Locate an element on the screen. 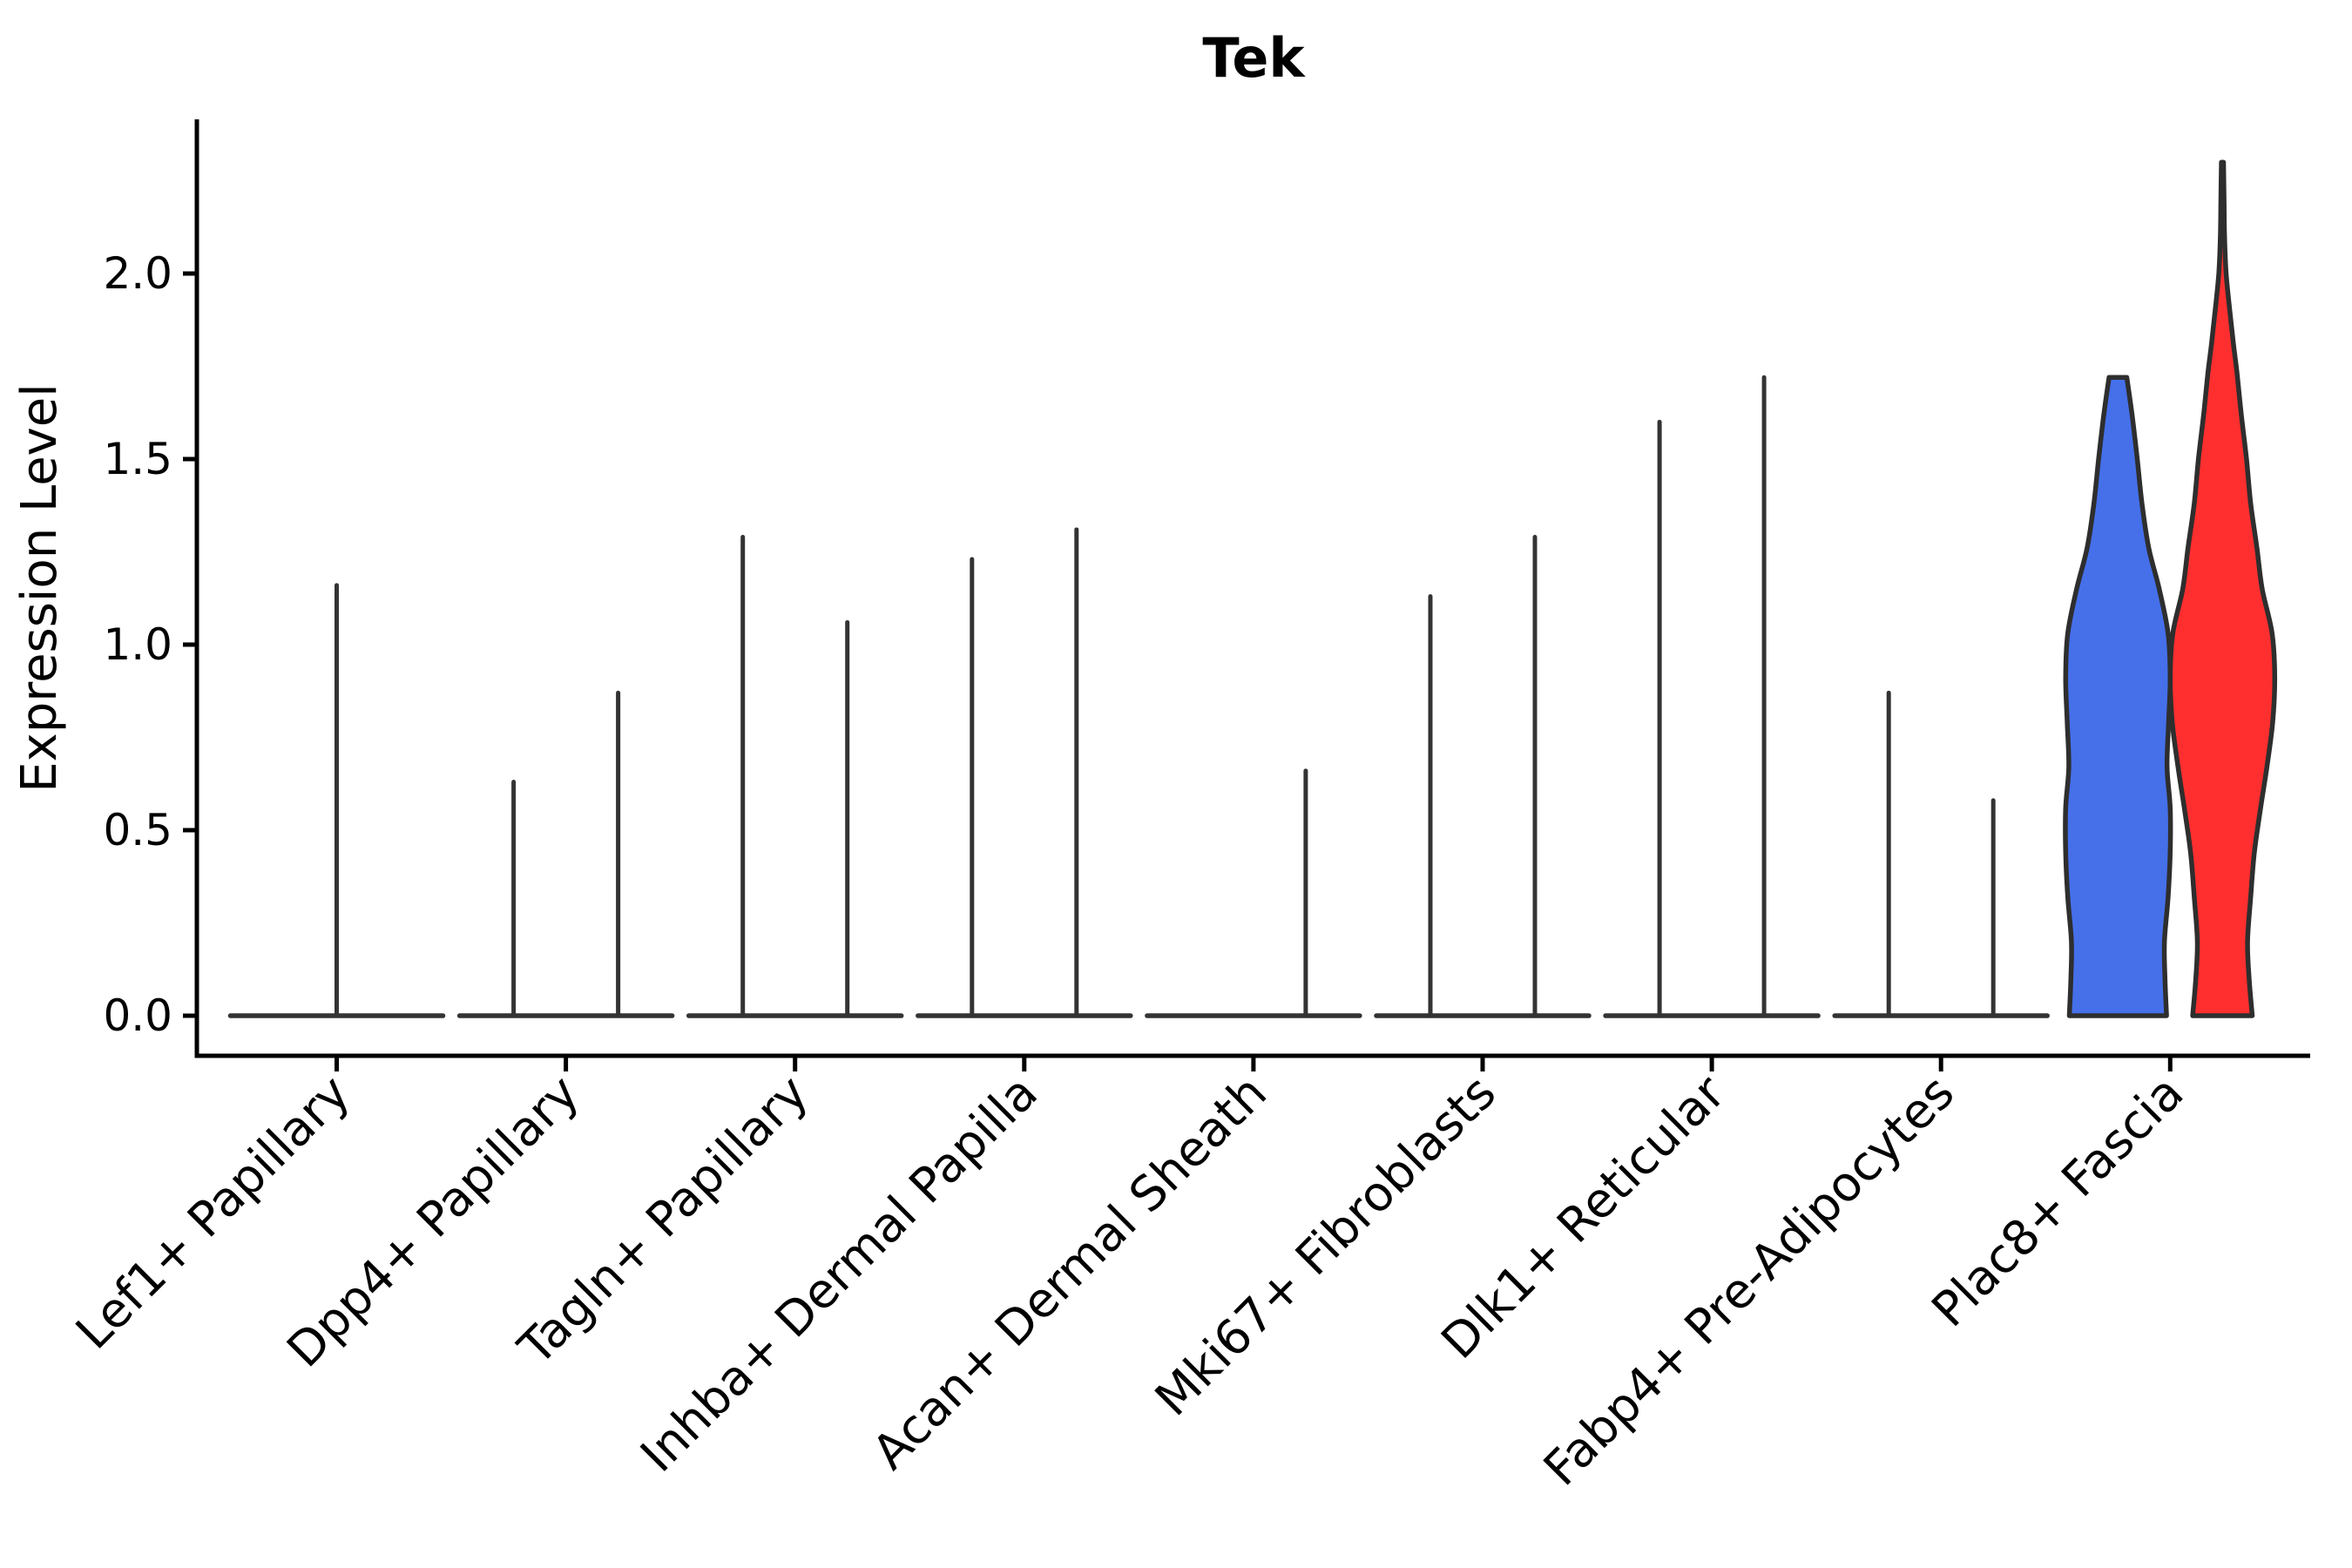 Image resolution: width=2352 pixels, height=1568 pixels. y-tick-label: 0.0 is located at coordinates (137, 1015).